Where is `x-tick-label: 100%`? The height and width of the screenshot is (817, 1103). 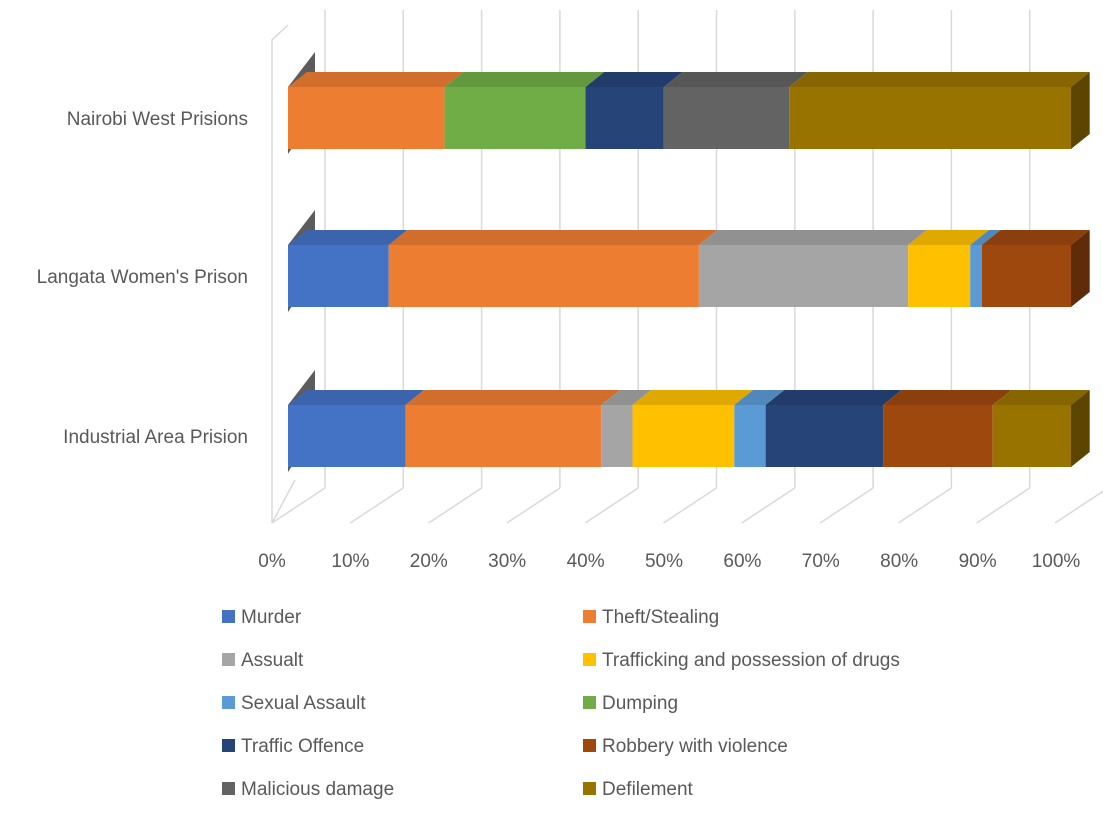
x-tick-label: 100% is located at coordinates (1056, 561).